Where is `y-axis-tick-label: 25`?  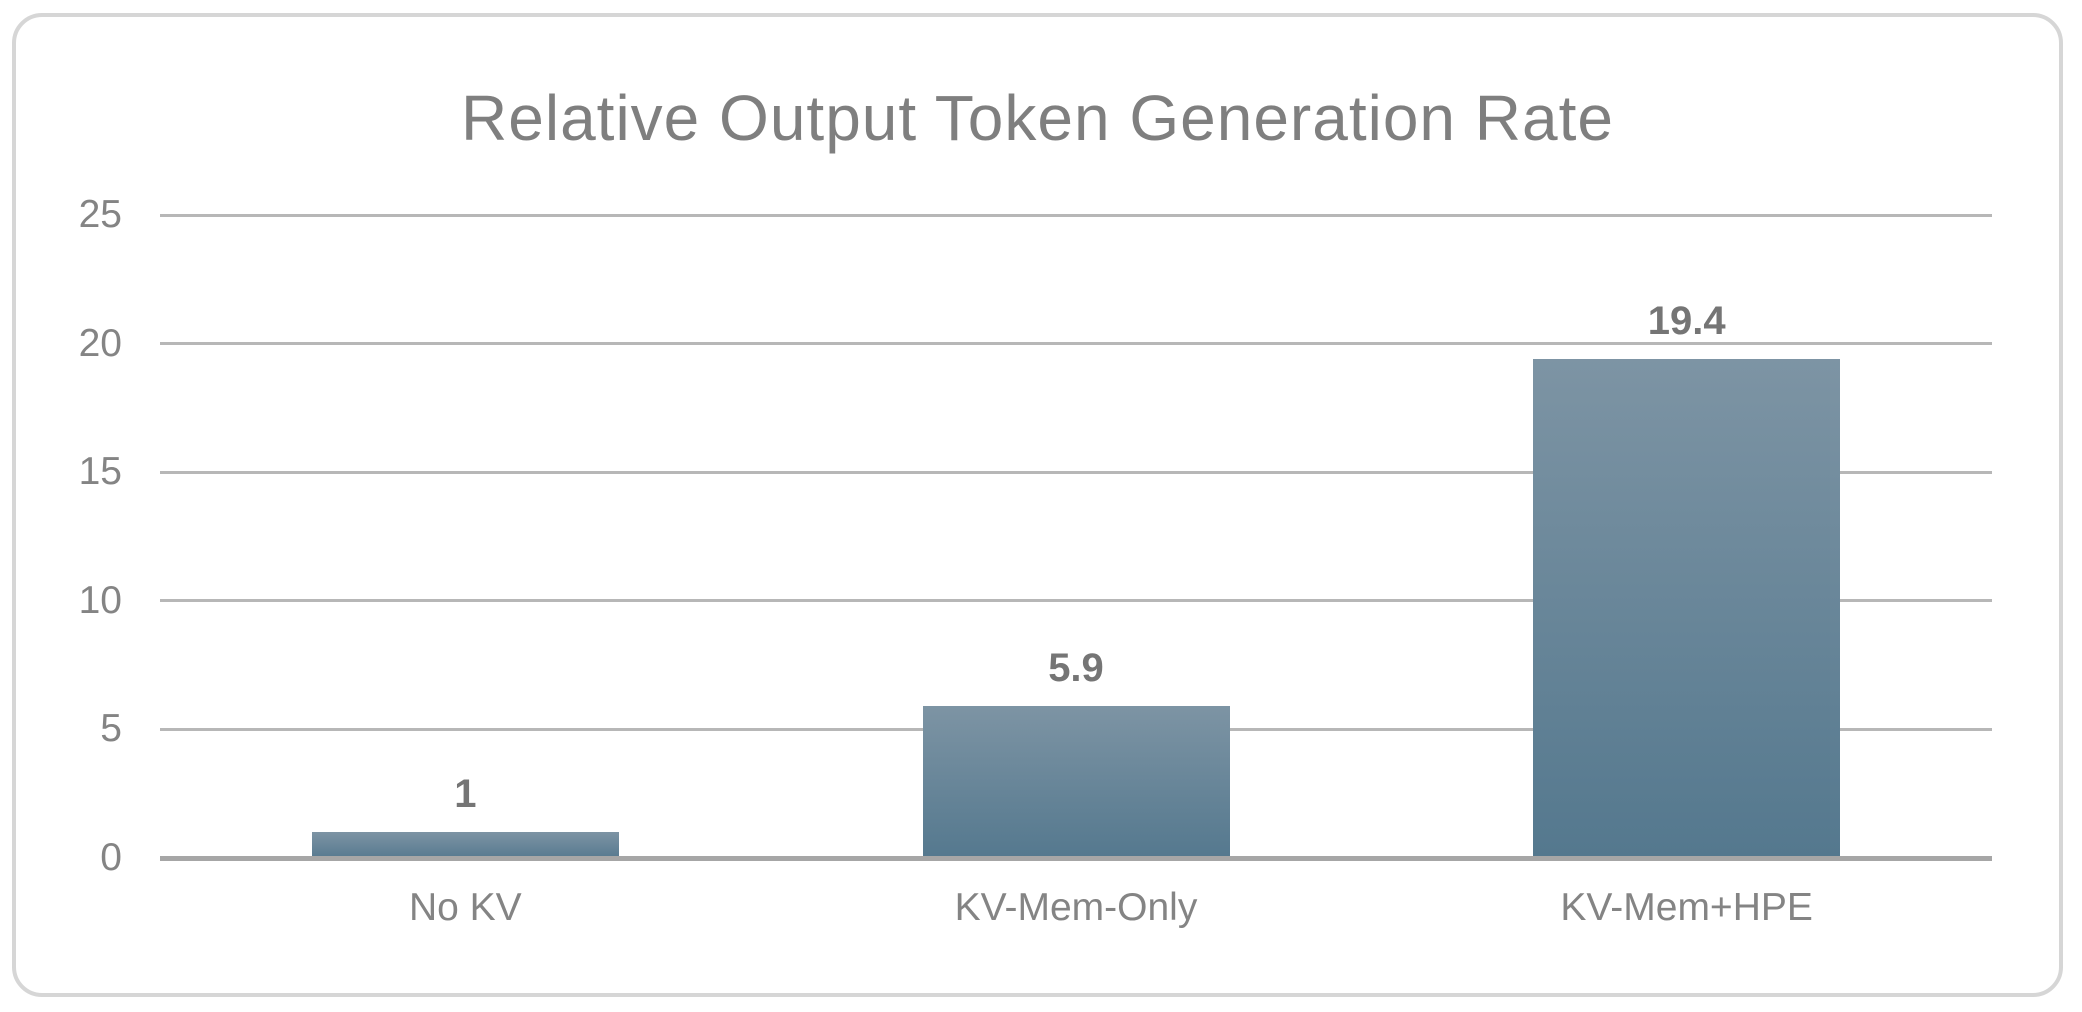
y-axis-tick-label: 25 is located at coordinates (100, 214).